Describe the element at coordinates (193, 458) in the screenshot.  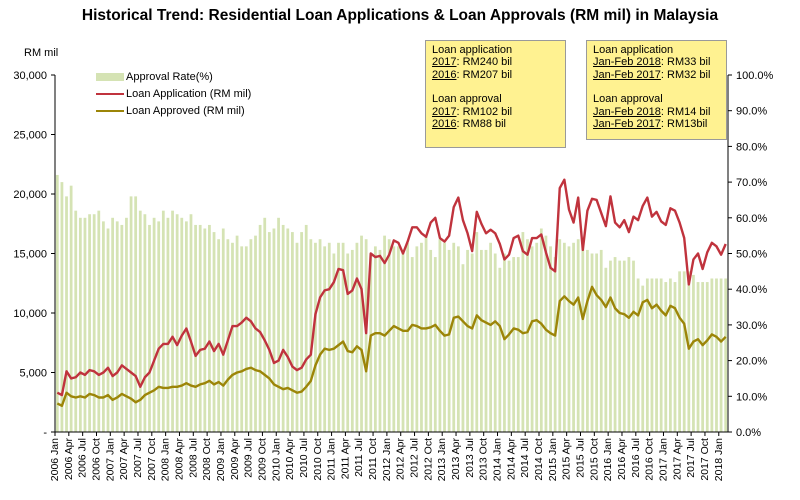
I see `x-tick-label: 2008 Jul` at that location.